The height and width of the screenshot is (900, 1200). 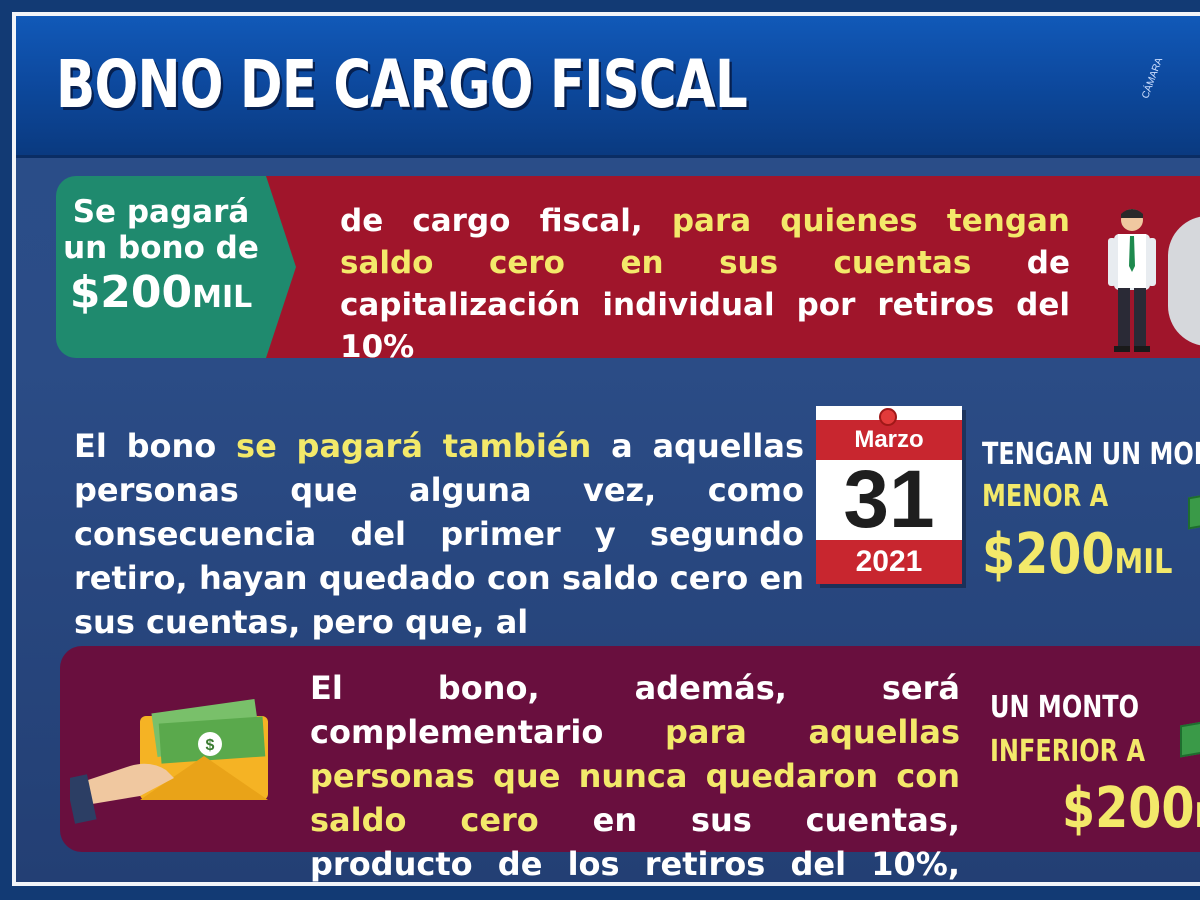 I want to click on calendar-icon: Marzo 31 2021, so click(x=889, y=495).